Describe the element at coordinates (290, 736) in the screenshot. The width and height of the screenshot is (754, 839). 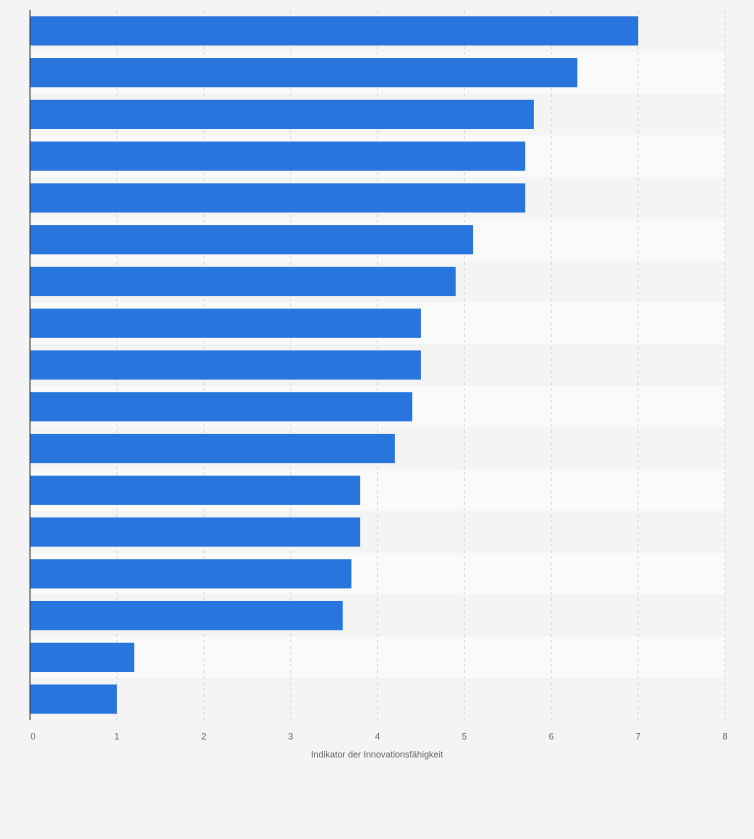
I see `x-tick-label: 3` at that location.